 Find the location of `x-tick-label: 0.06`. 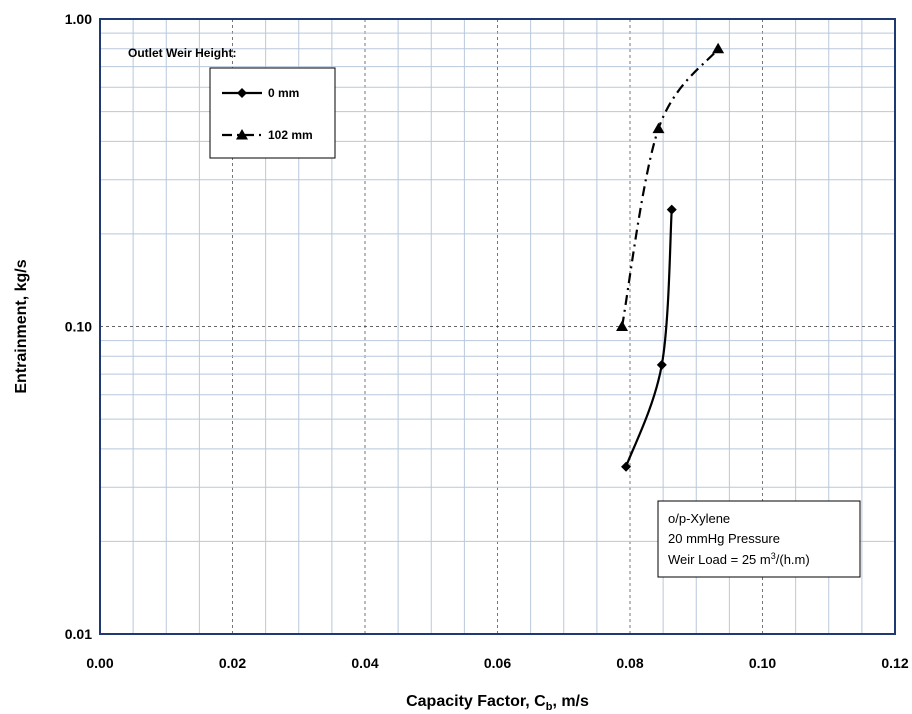

x-tick-label: 0.06 is located at coordinates (497, 663).